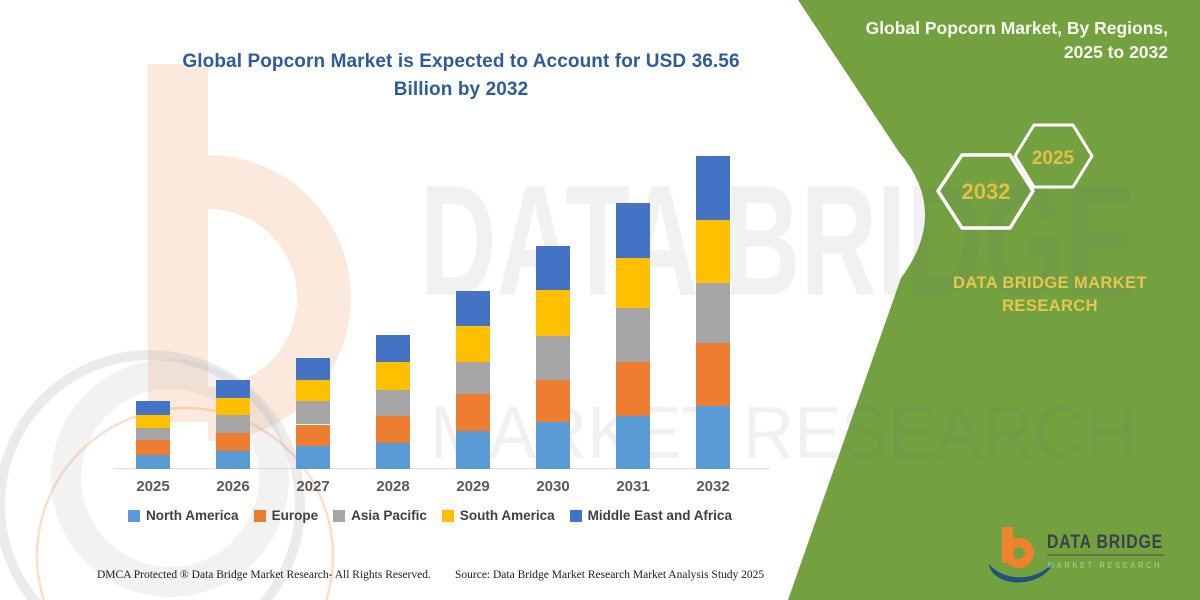  Describe the element at coordinates (1105, 542) in the screenshot. I see `logo-name: DATA BRIDGE` at that location.